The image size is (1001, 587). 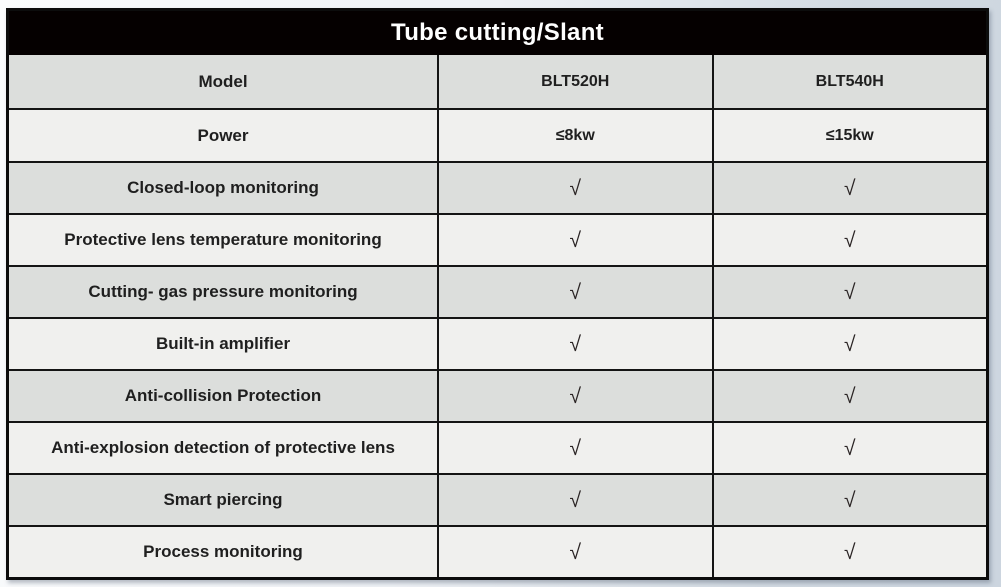 What do you see at coordinates (224, 188) in the screenshot?
I see `feature-label-cell: Closed-loop monitoring` at bounding box center [224, 188].